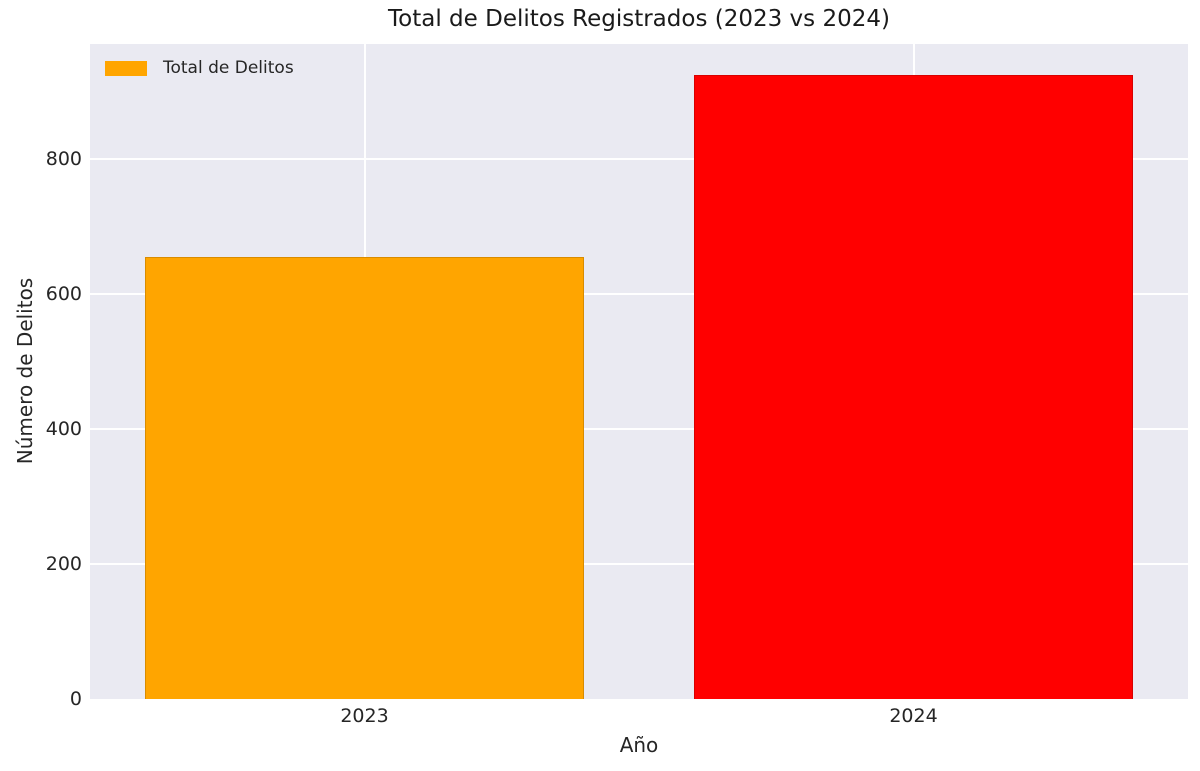 Image resolution: width=1200 pixels, height=771 pixels. Describe the element at coordinates (25, 371) in the screenshot. I see `y-axis-label: Número de Delitos` at that location.